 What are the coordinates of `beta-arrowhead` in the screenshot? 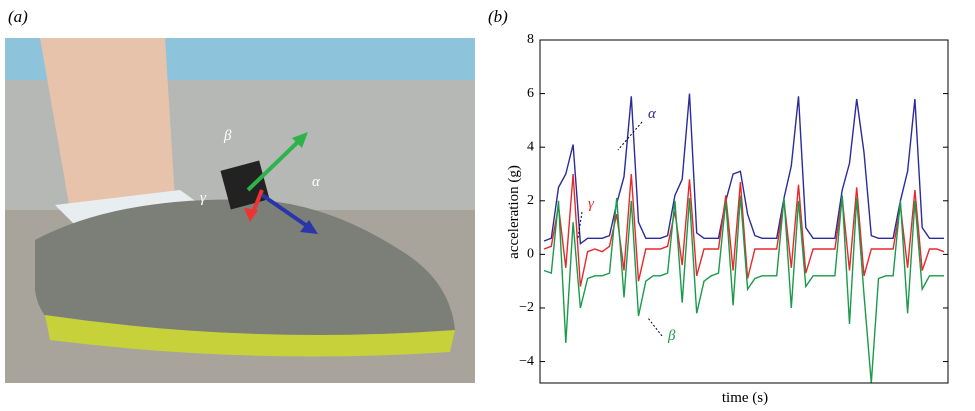 It's located at (300, 140).